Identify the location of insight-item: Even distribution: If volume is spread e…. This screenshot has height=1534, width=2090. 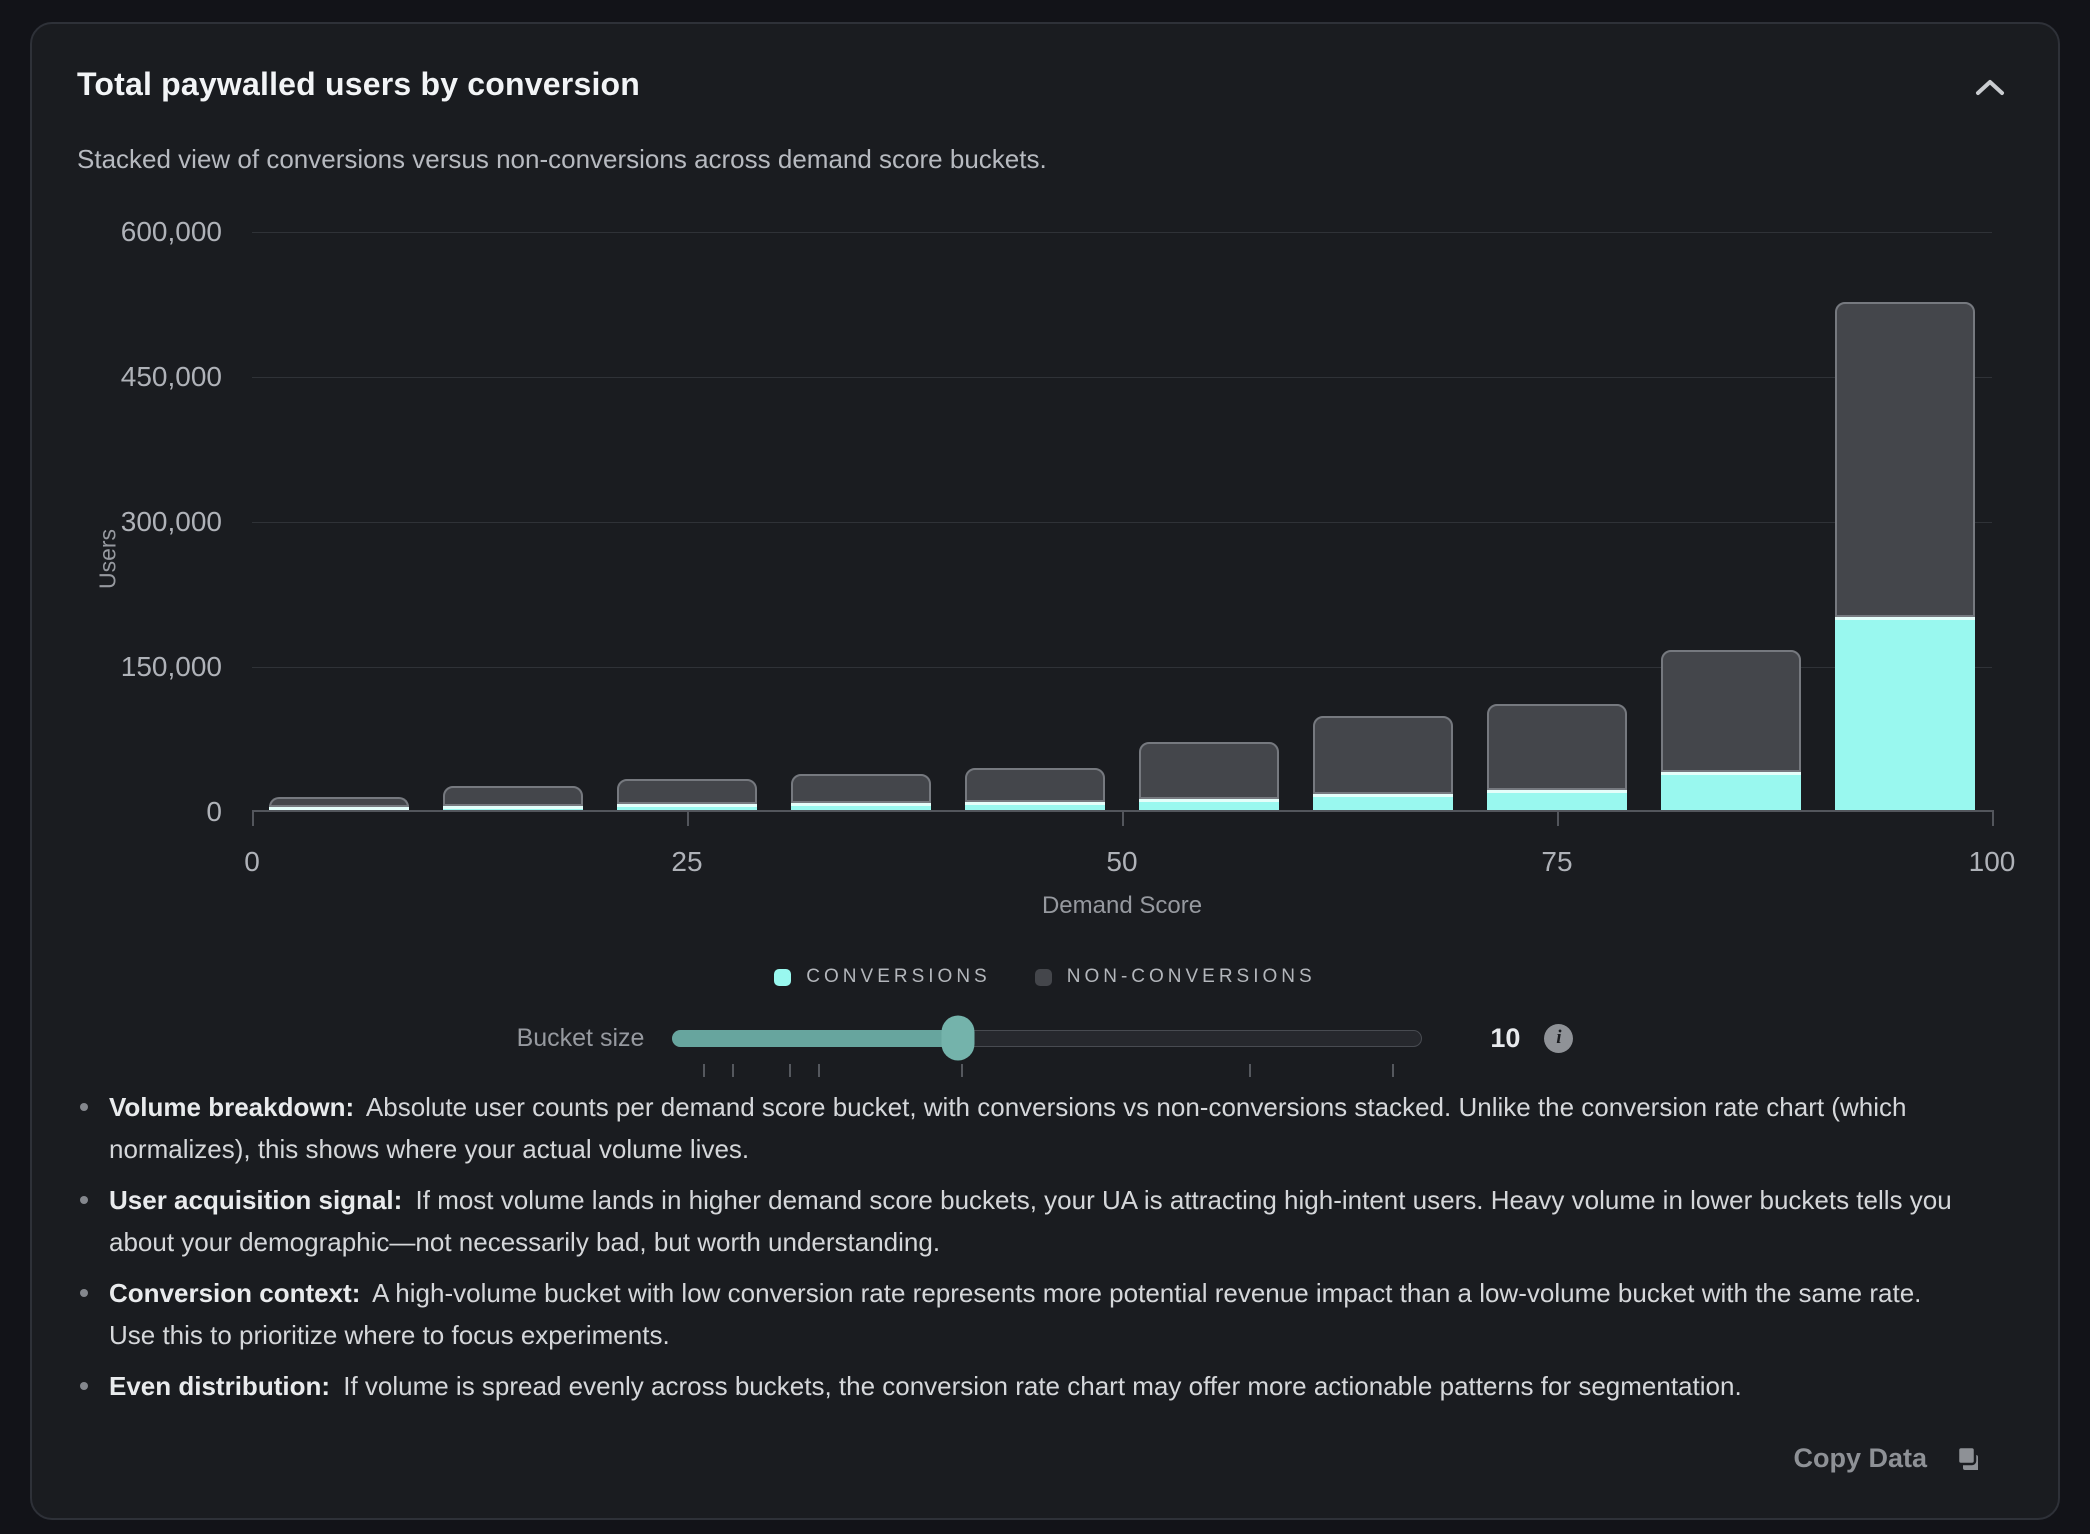
(1019, 1386).